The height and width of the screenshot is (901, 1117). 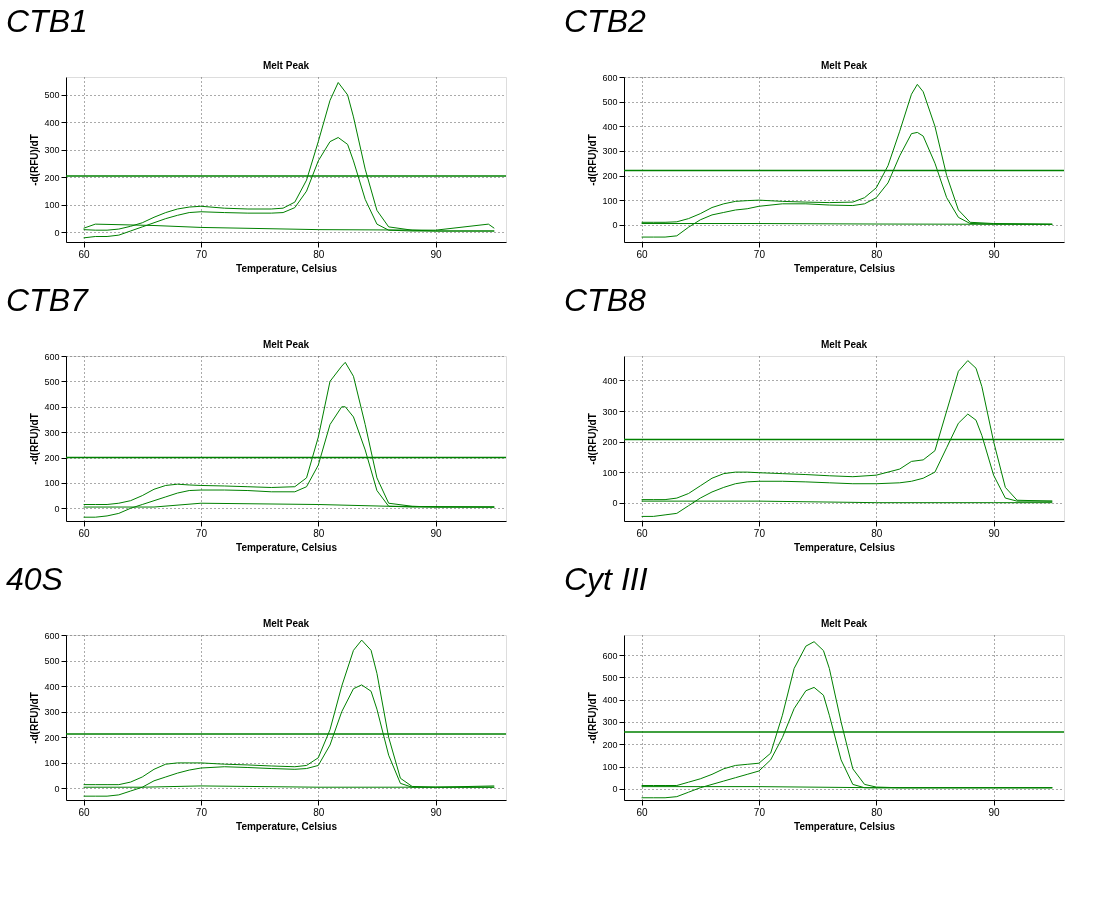 What do you see at coordinates (47, 300) in the screenshot?
I see `chart-title: CTB7` at bounding box center [47, 300].